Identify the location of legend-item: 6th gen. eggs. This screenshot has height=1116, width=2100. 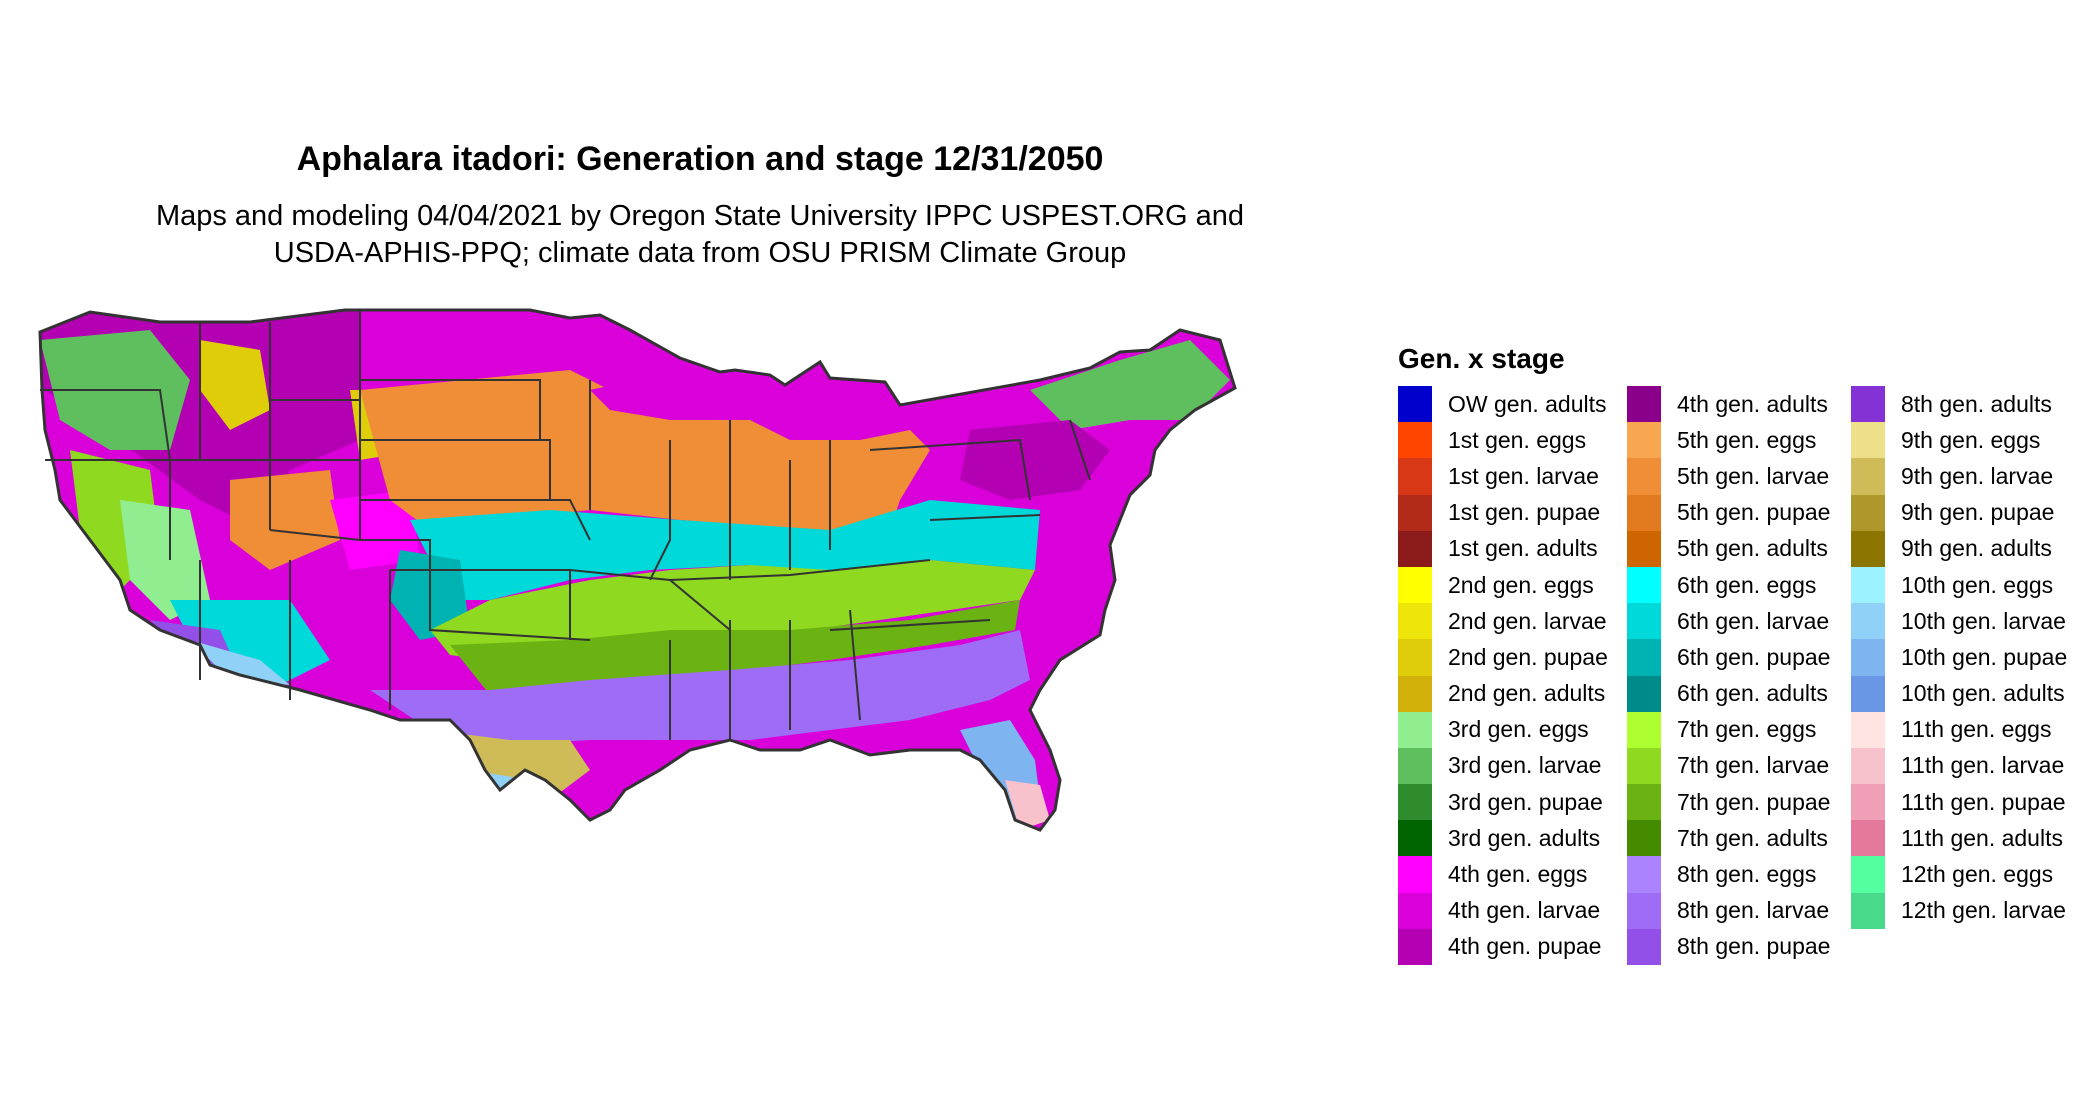
(1728, 585).